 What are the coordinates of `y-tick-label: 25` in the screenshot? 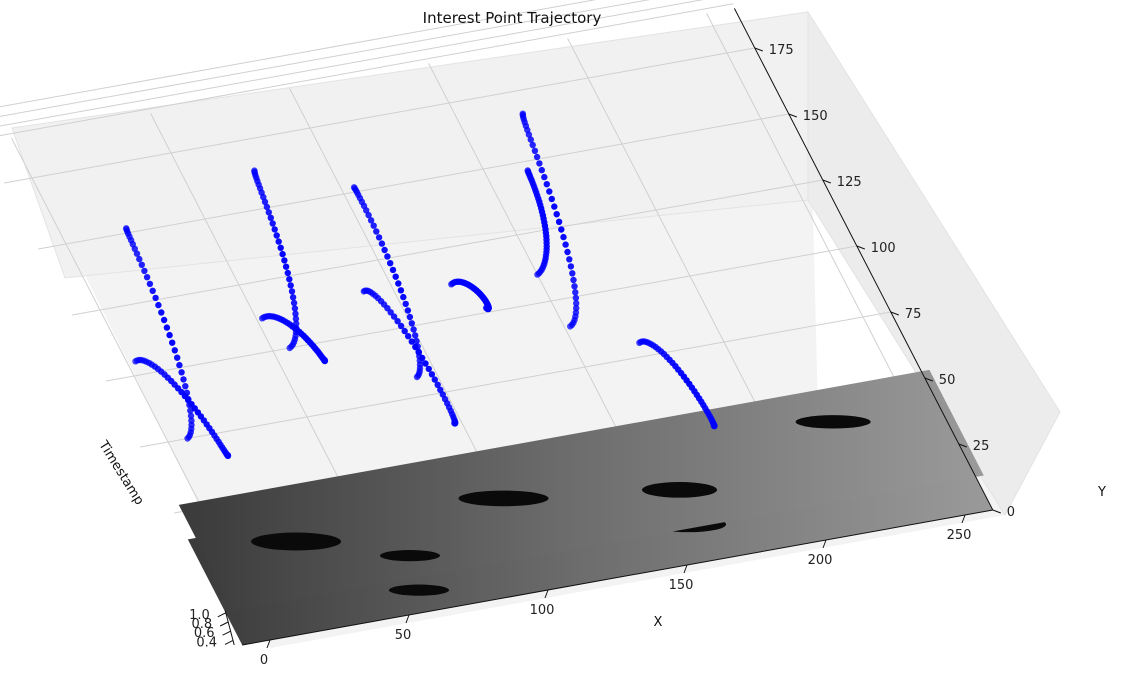 It's located at (981, 446).